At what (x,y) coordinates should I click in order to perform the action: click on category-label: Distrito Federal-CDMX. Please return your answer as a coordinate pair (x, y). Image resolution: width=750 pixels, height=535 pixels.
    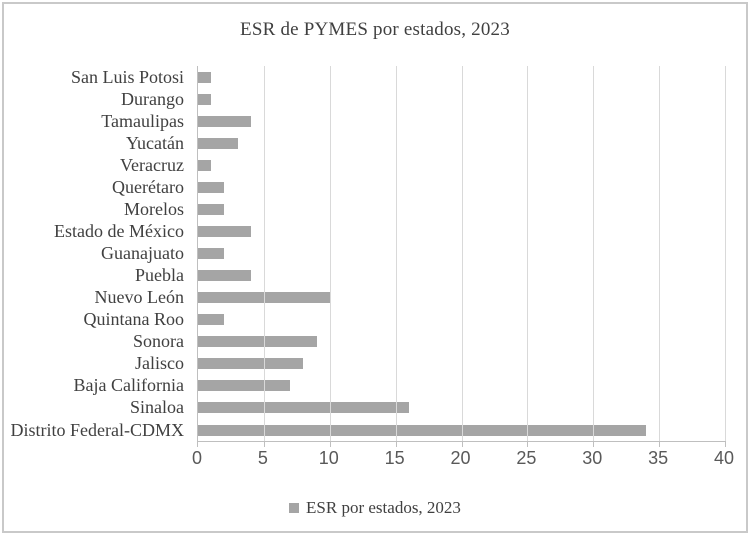
    Looking at the image, I should click on (97, 429).